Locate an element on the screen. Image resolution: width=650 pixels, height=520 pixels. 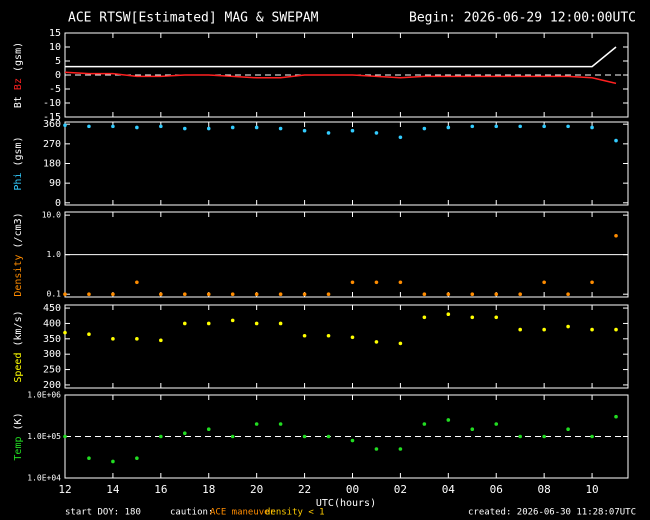
y-tick-label: 0 is located at coordinates (58, 203).